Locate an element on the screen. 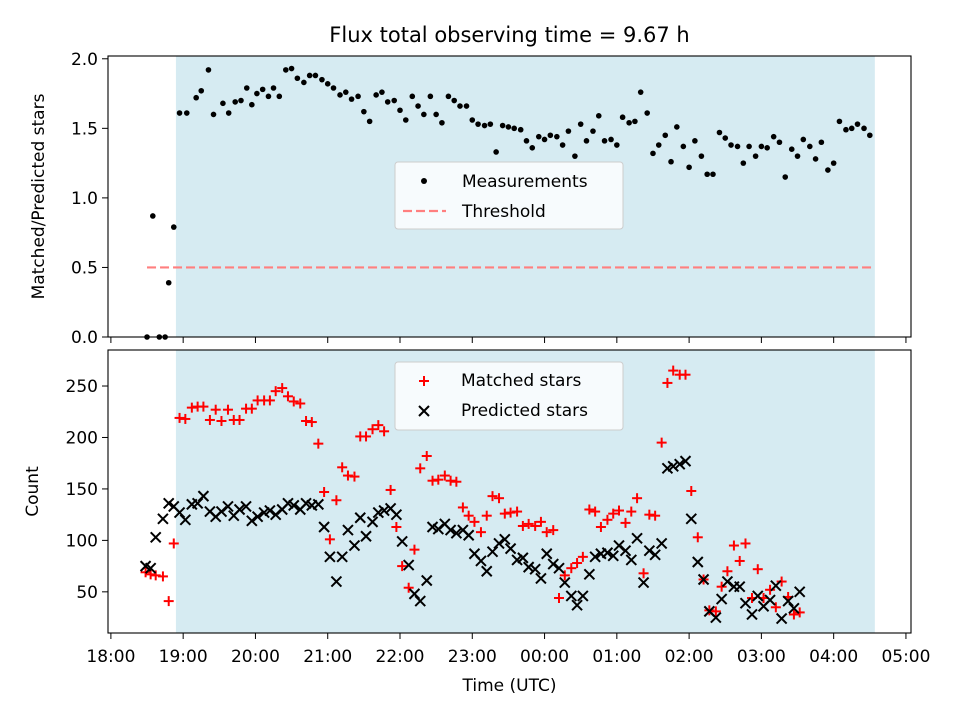  x-tick-label: 18:00 is located at coordinates (110, 657).